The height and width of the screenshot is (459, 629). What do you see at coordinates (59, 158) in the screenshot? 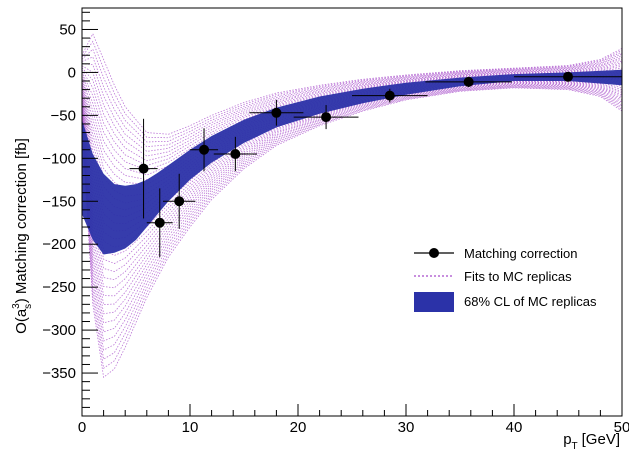
I see `y-tick-label: −100` at bounding box center [59, 158].